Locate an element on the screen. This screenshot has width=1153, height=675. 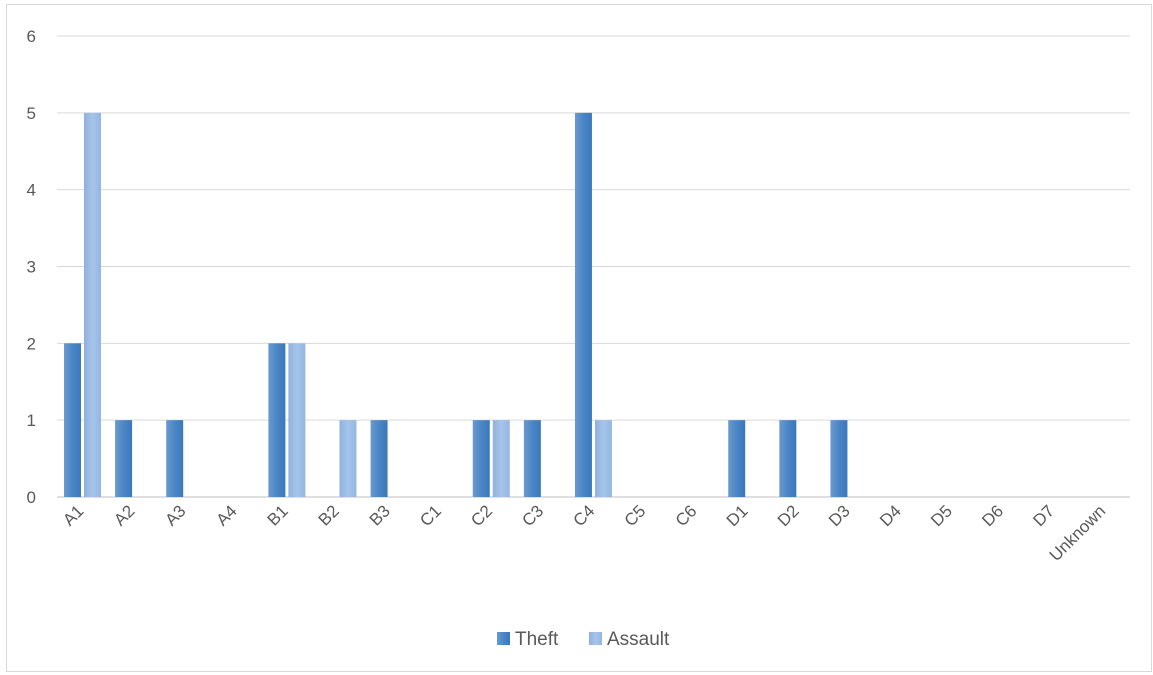
legend-swatch-theft is located at coordinates (503, 638).